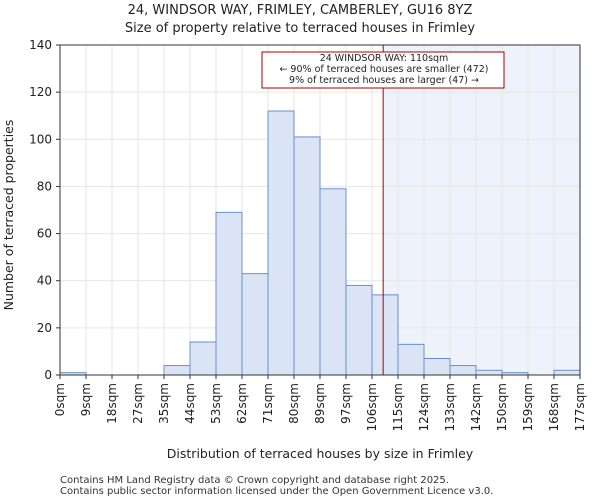 Image resolution: width=600 pixels, height=500 pixels. I want to click on bar-115sqm, so click(411, 359).